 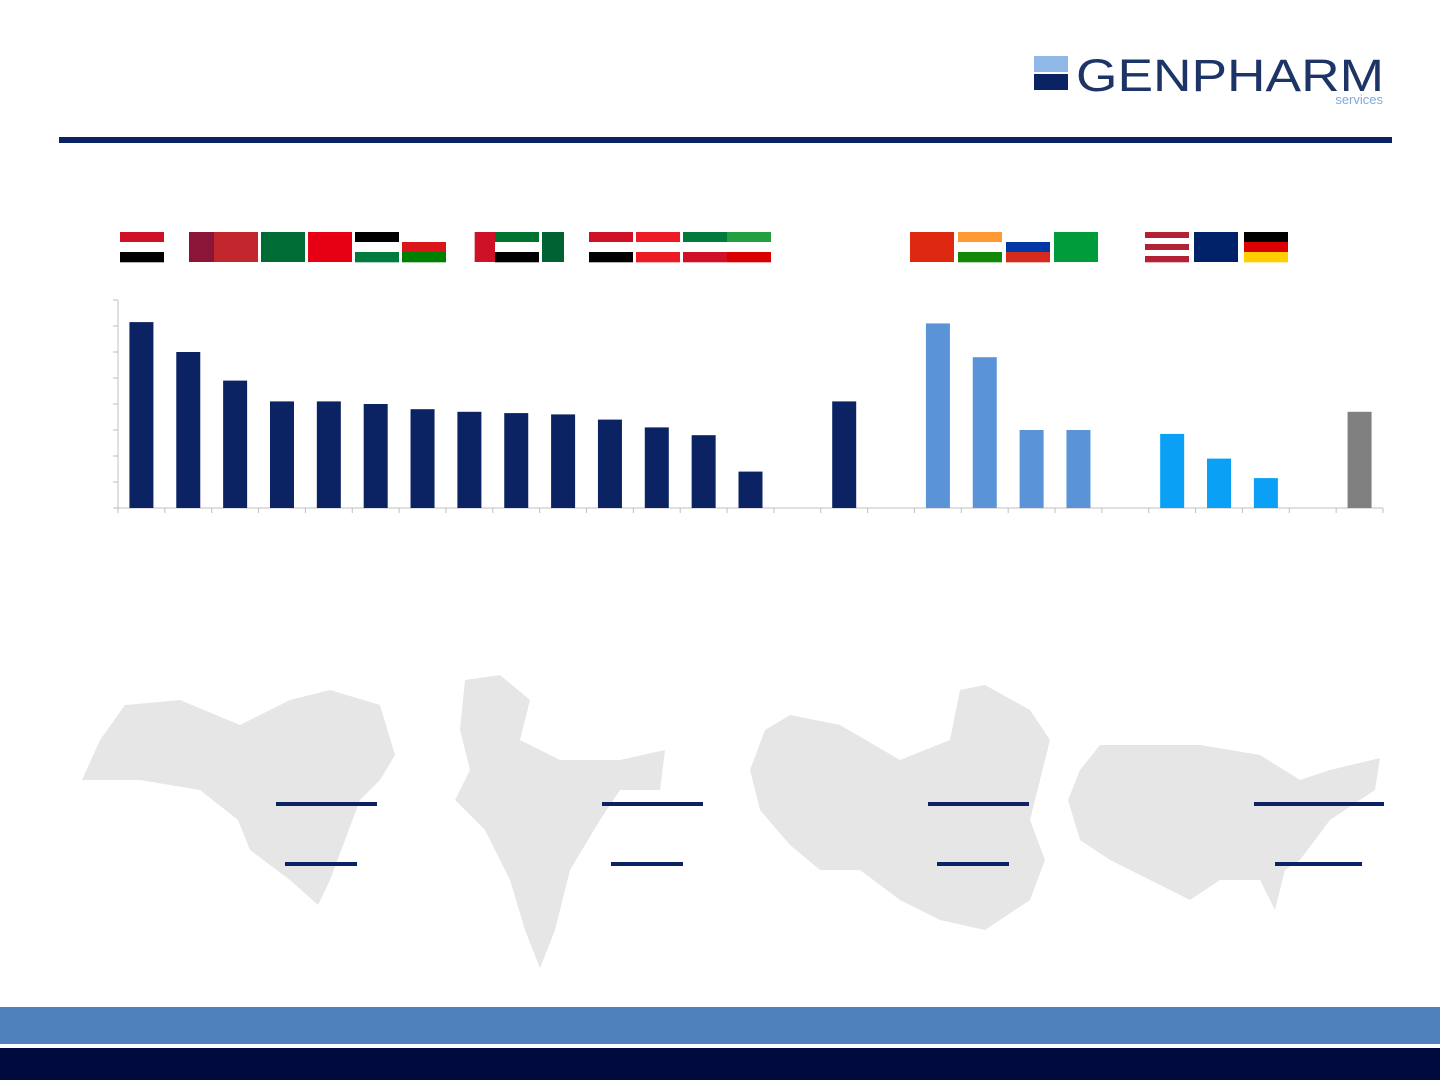 What do you see at coordinates (1359, 99) in the screenshot?
I see `logo-subtext: services` at bounding box center [1359, 99].